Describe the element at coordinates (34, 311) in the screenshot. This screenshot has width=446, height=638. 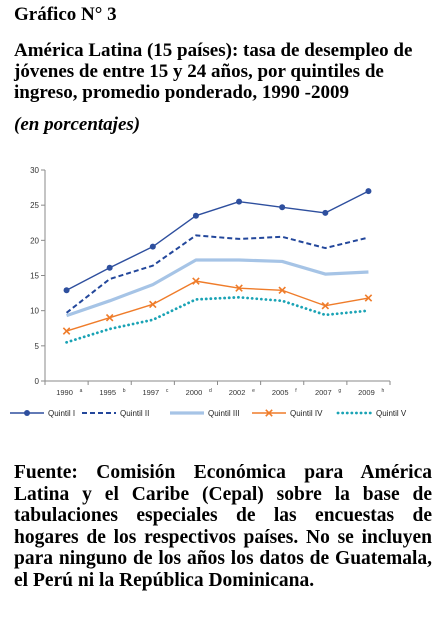
I see `y-tick-label: 10` at that location.